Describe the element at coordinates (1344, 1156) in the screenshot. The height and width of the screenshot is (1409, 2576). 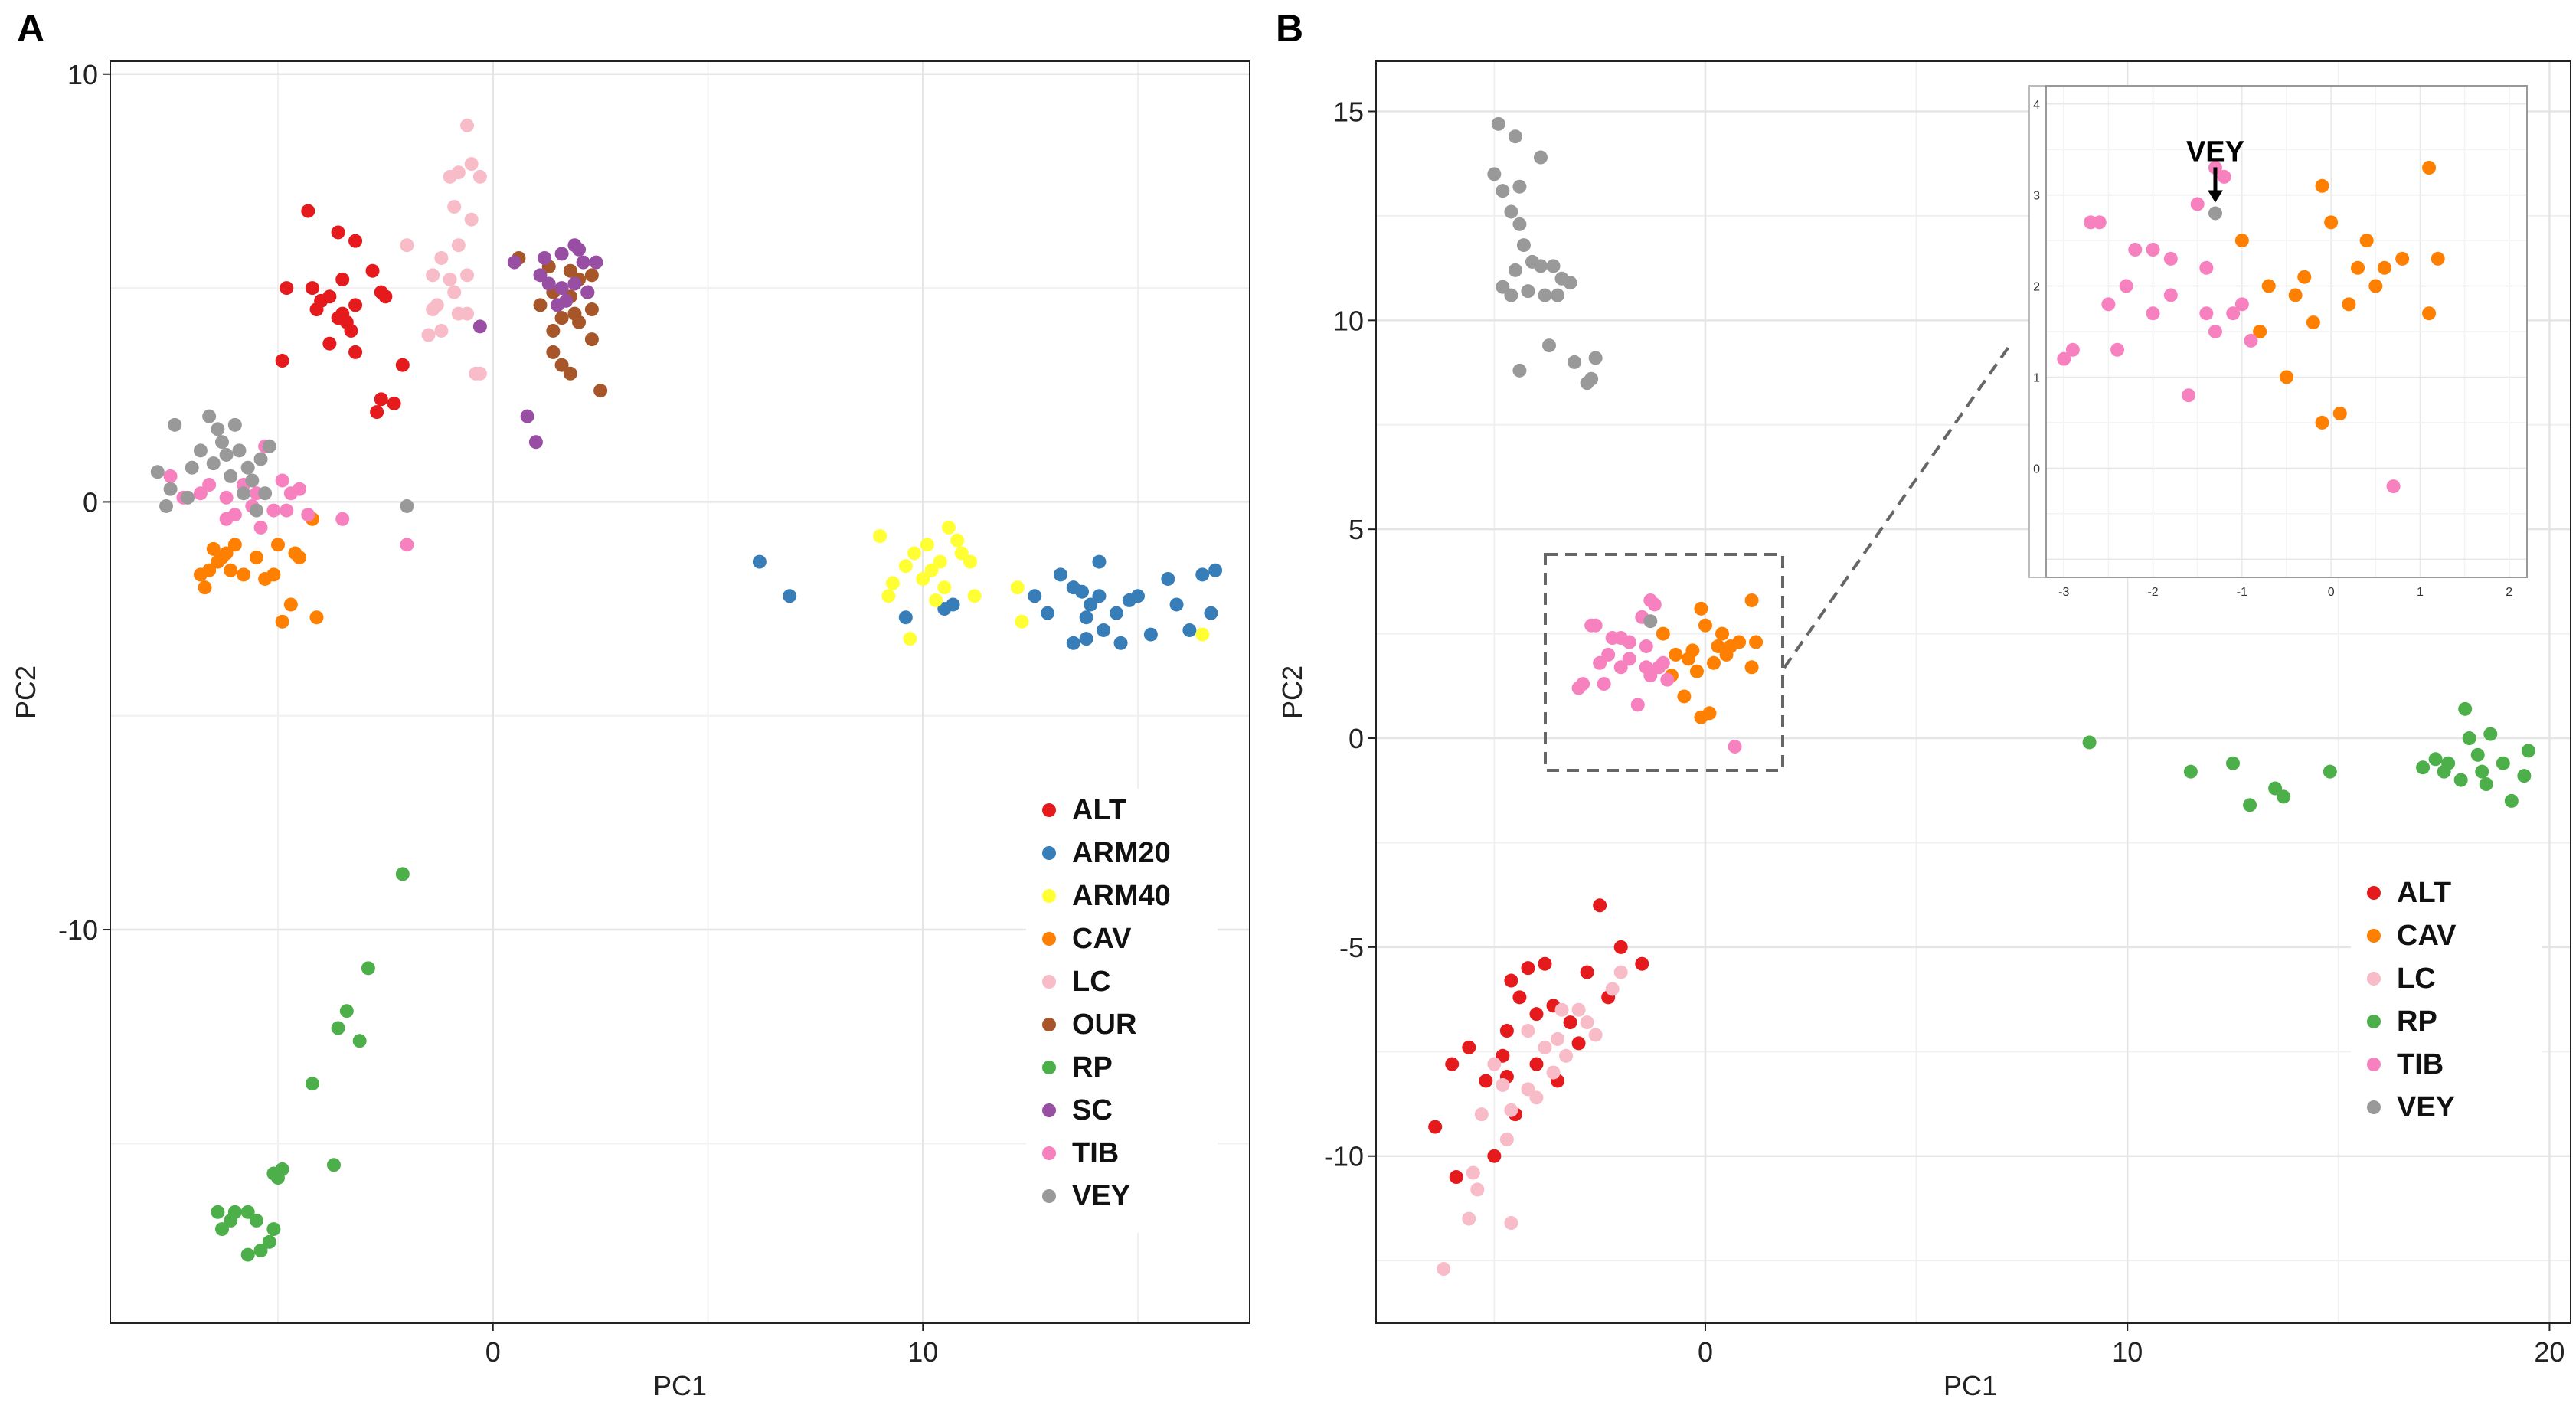
I see `b-y-tick-label: -10` at that location.